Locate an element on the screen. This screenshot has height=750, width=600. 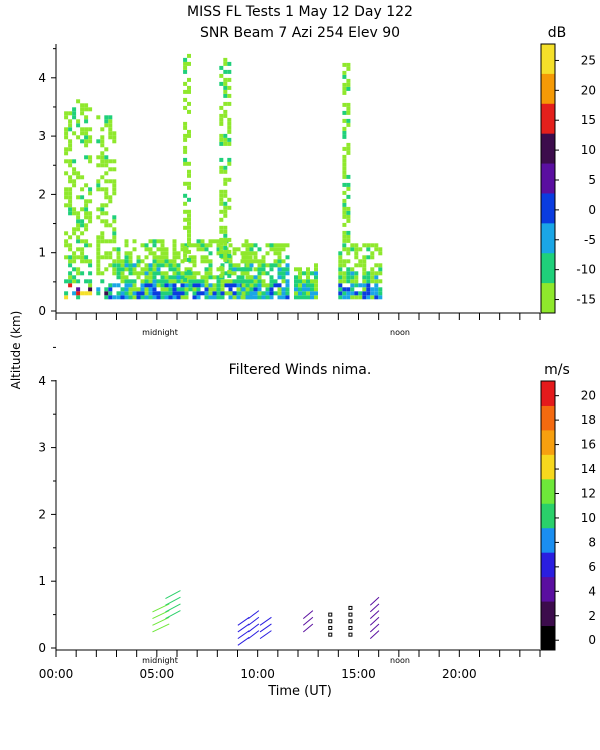
snr-unit: dB is located at coordinates (557, 33).